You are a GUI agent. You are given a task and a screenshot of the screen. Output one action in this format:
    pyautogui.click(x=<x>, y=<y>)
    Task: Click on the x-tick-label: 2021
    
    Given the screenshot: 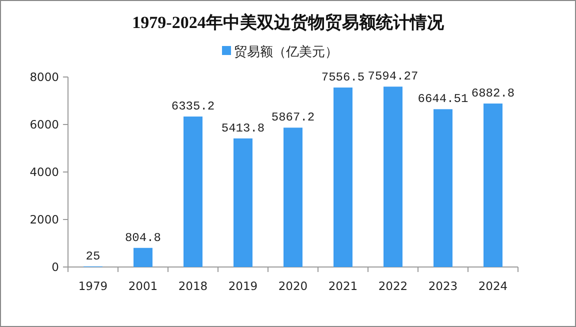 What is the action you would take?
    pyautogui.click(x=343, y=286)
    